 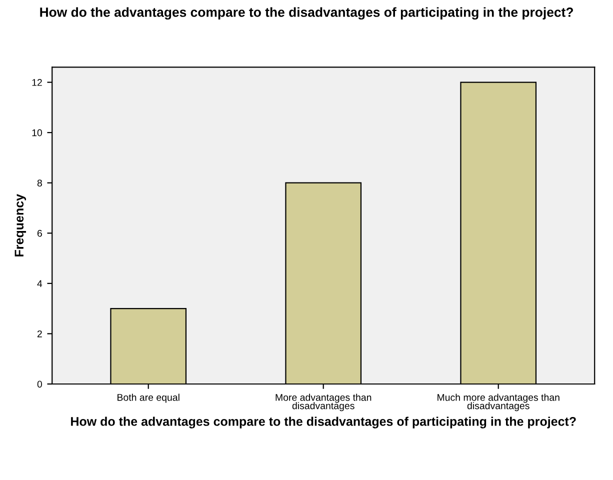 What do you see at coordinates (20, 225) in the screenshot?
I see `y-axis-title: Frequency` at bounding box center [20, 225].